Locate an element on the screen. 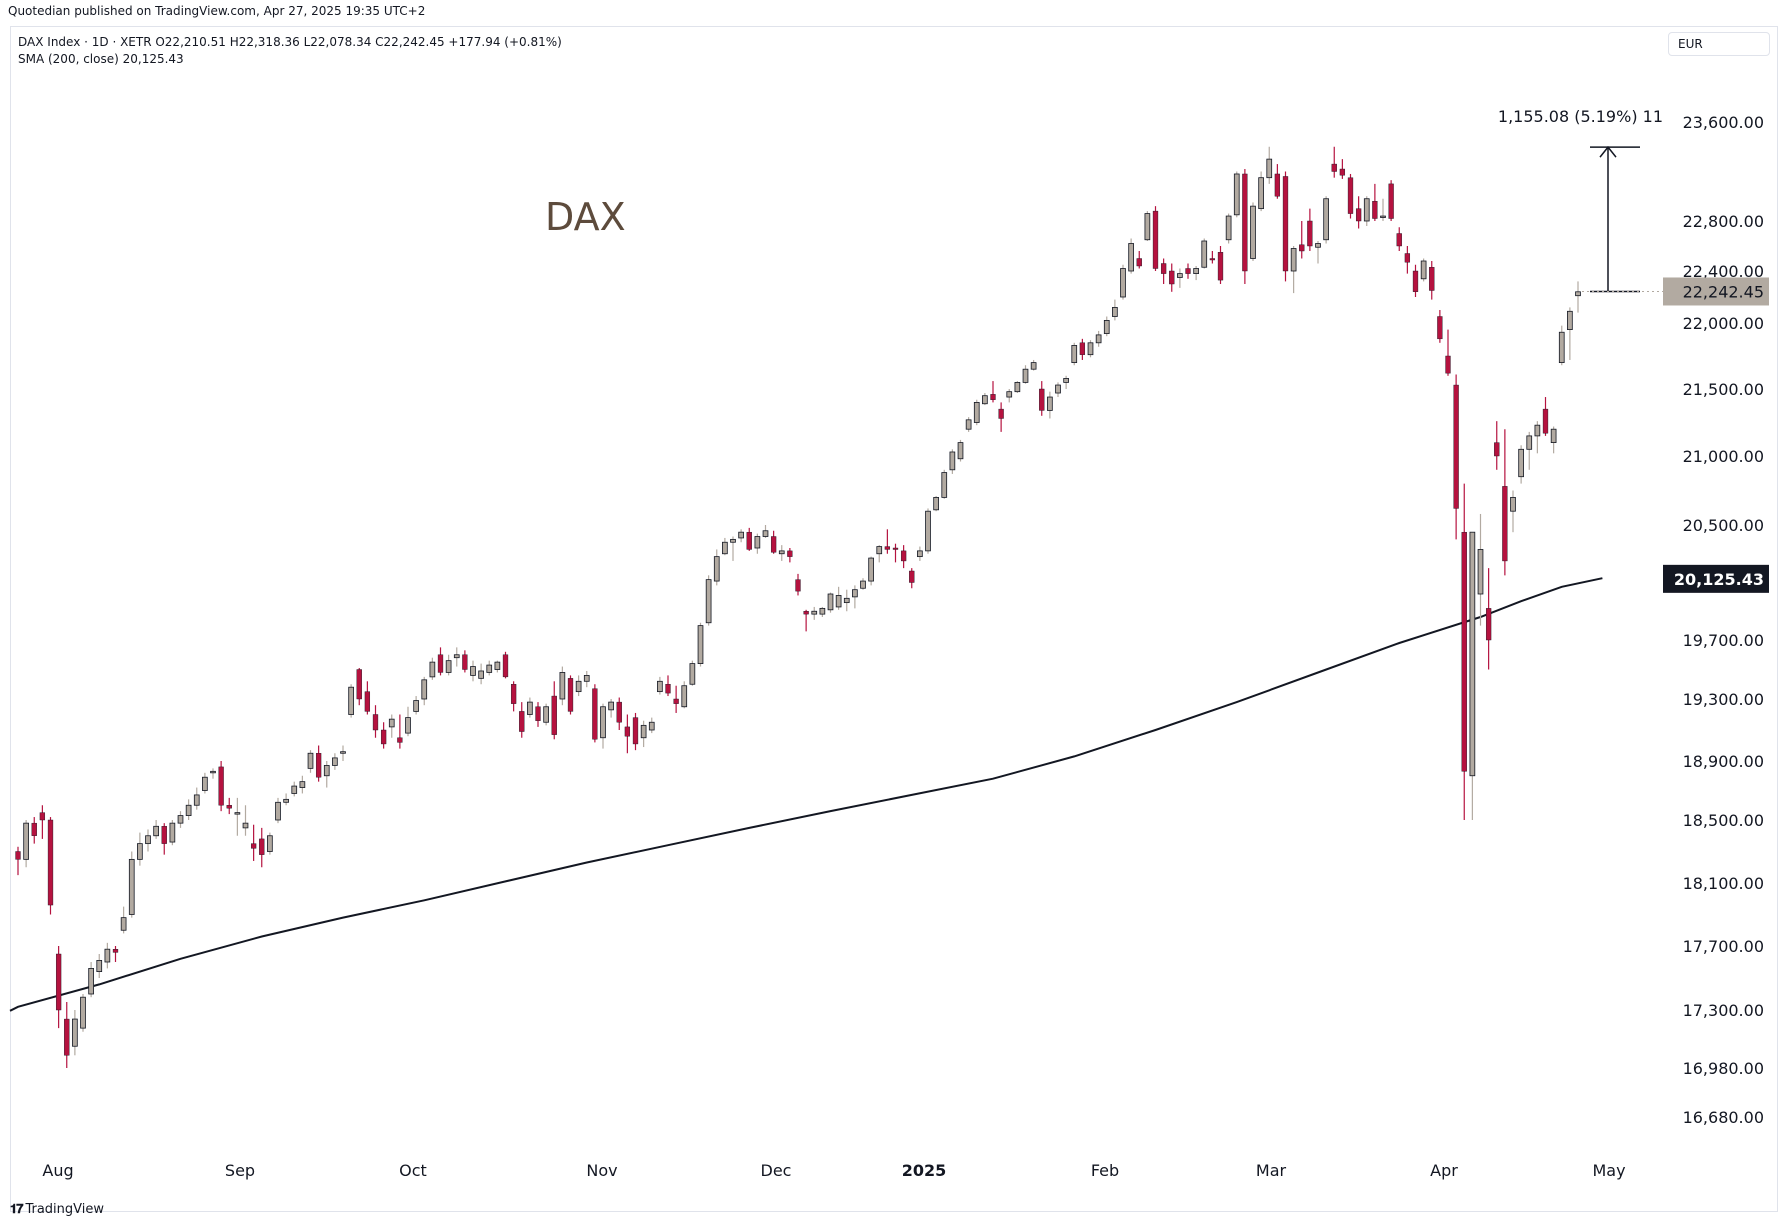  x-tick-label: May is located at coordinates (1608, 1170).